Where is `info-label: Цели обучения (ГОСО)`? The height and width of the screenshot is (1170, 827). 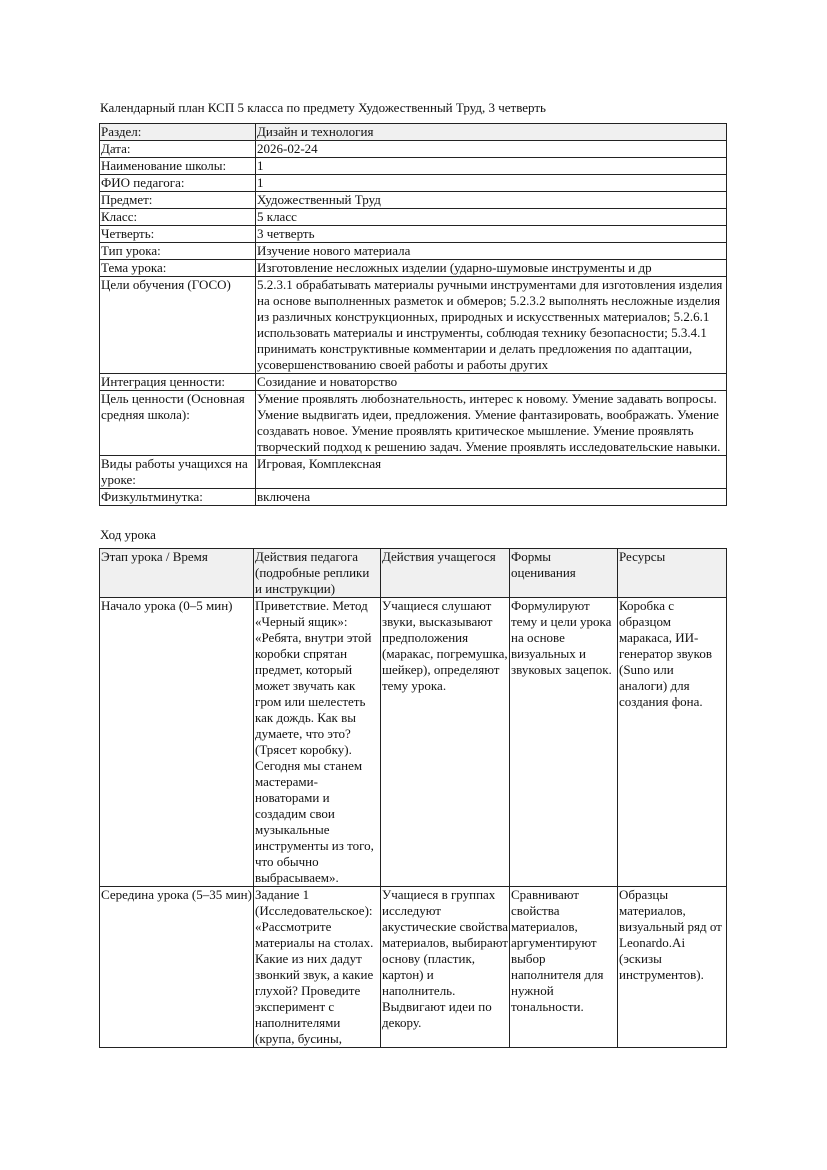
info-label: Цели обучения (ГОСО) is located at coordinates (177, 325).